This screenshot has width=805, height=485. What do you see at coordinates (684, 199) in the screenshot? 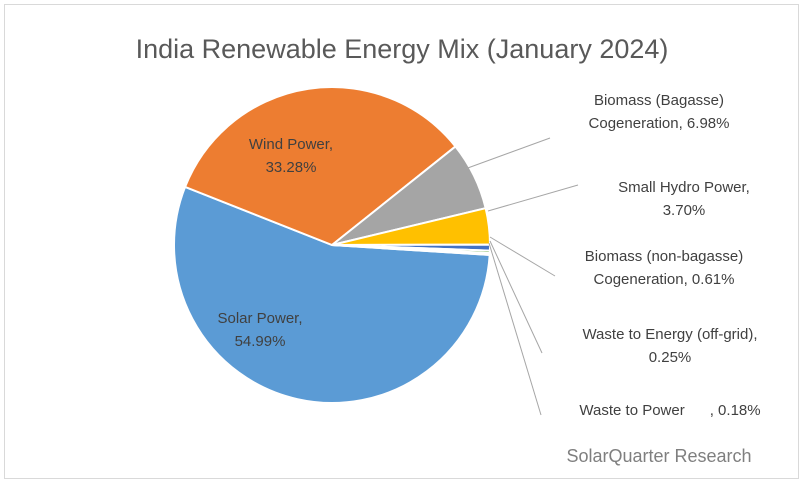
I see `label-small-hydro-power: Small Hydro Power, 3.70%` at bounding box center [684, 199].